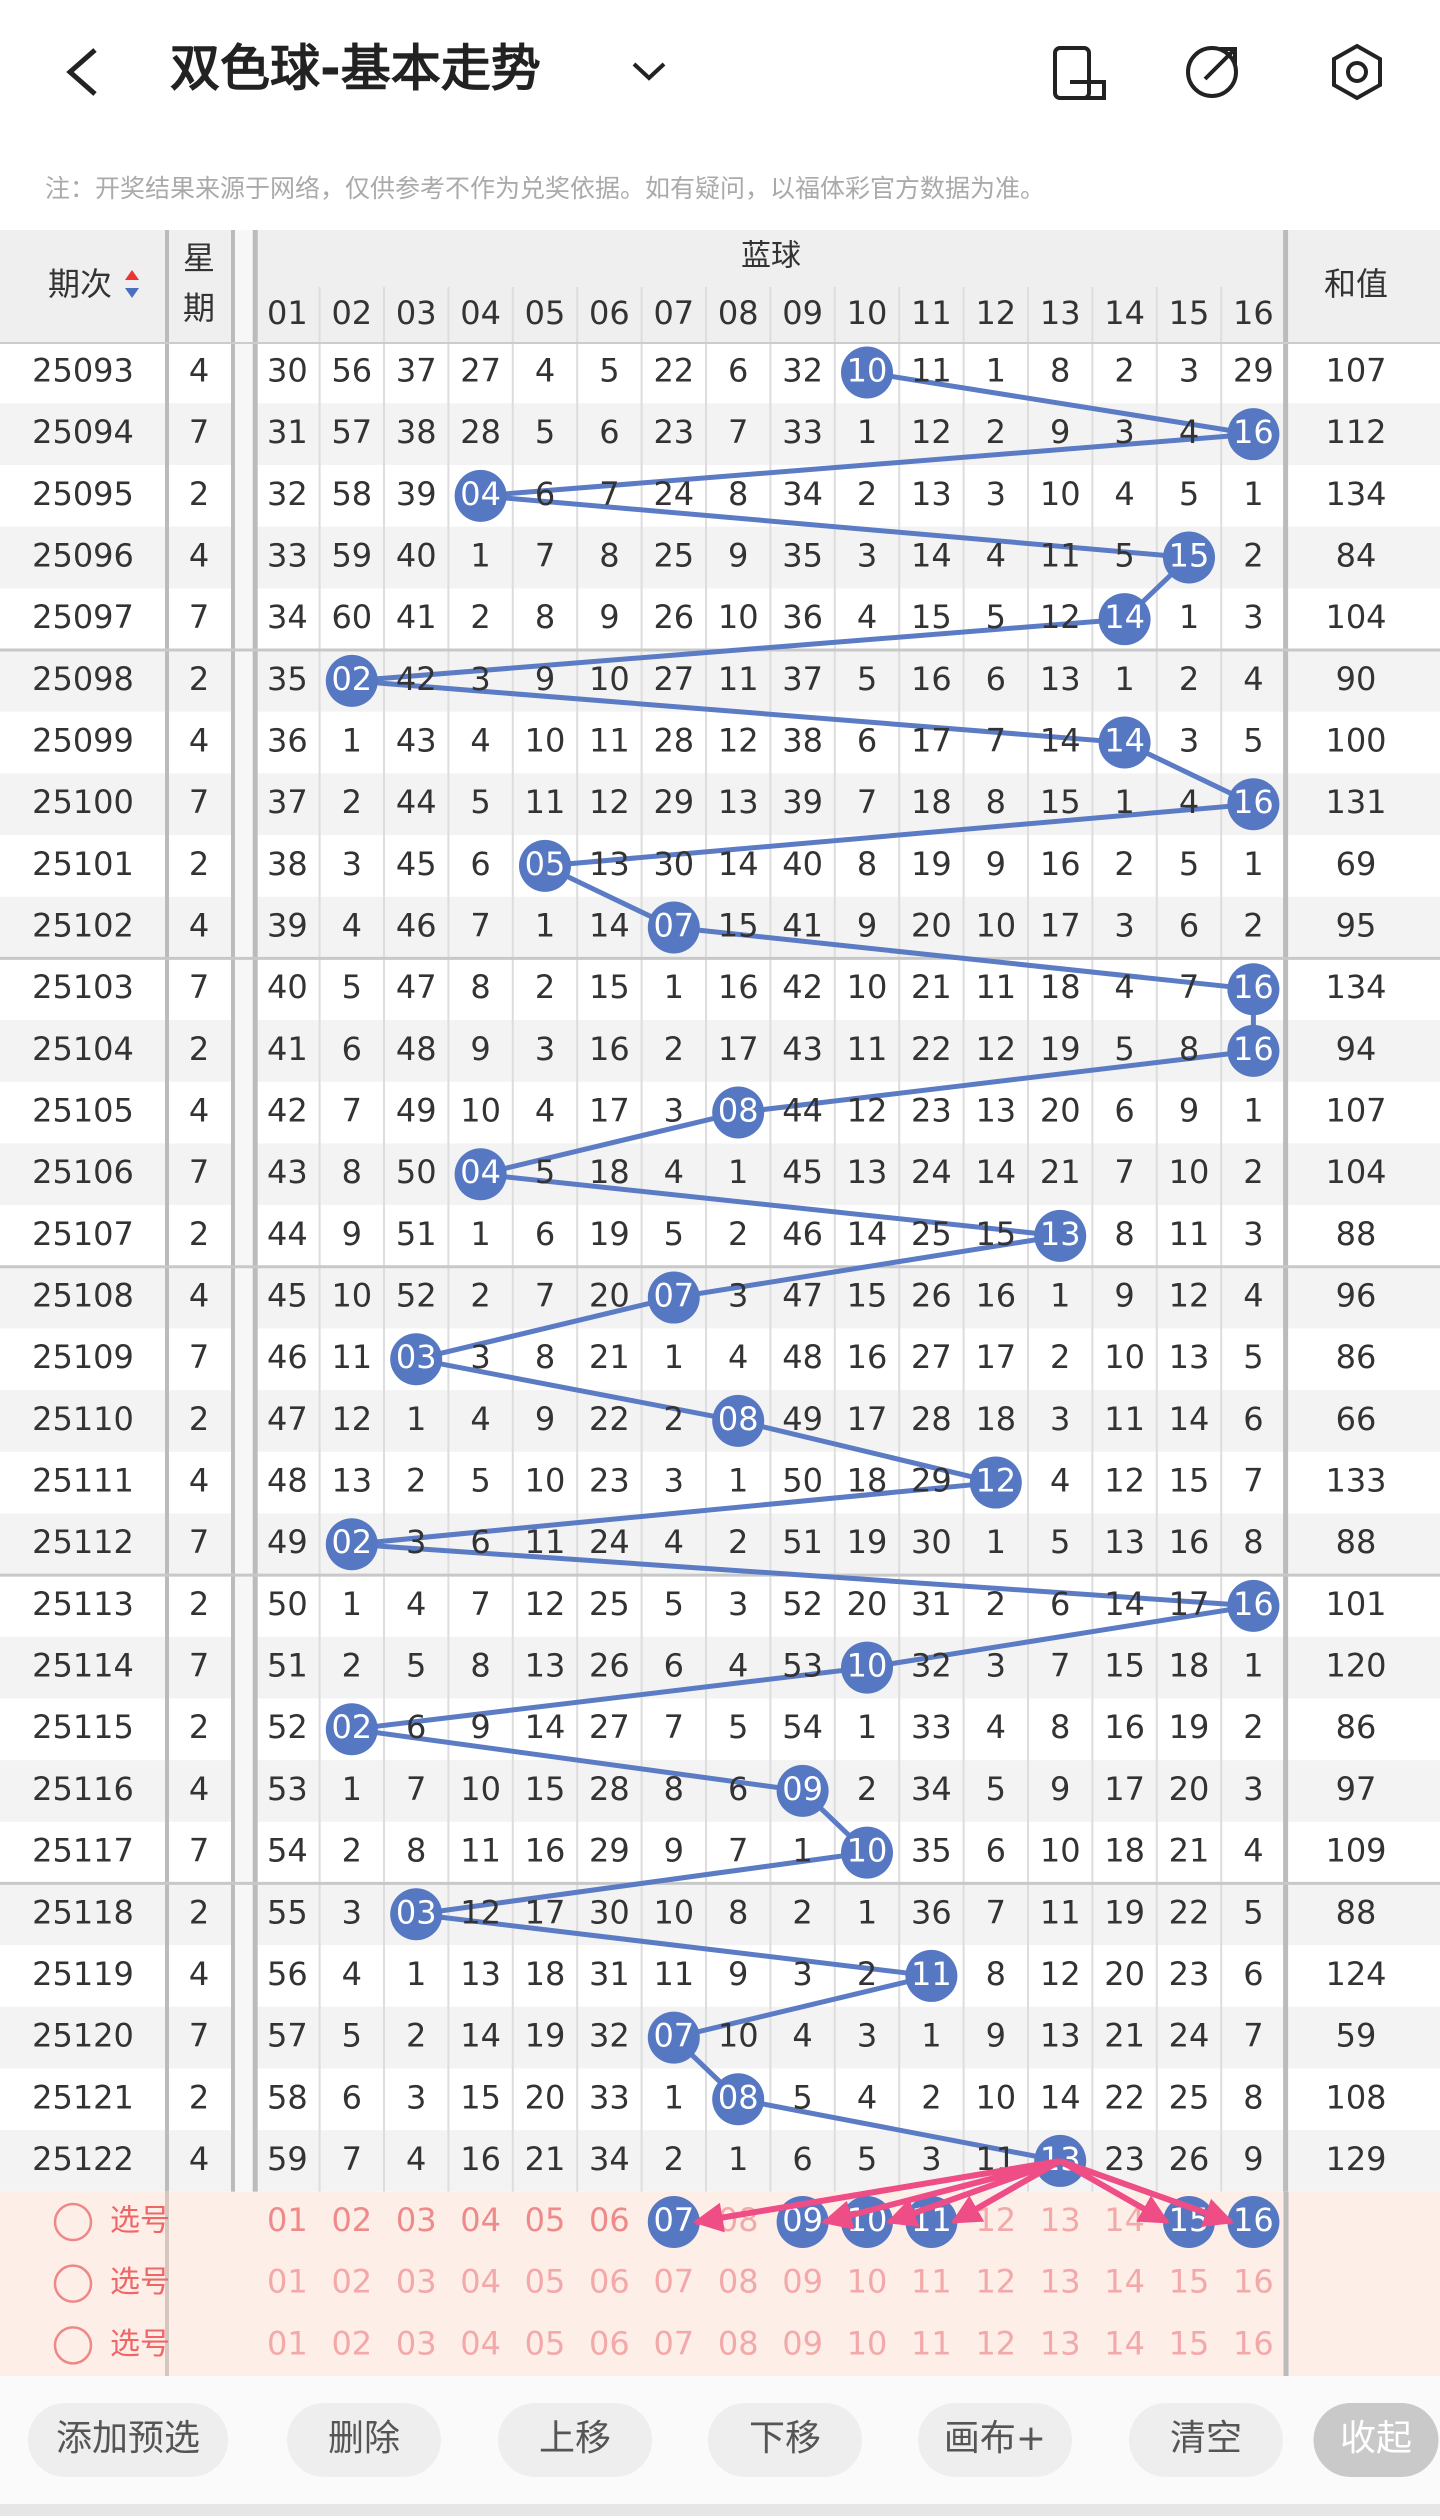 This screenshot has width=1440, height=2520. Describe the element at coordinates (416, 2097) in the screenshot. I see `miss-count: 3` at that location.